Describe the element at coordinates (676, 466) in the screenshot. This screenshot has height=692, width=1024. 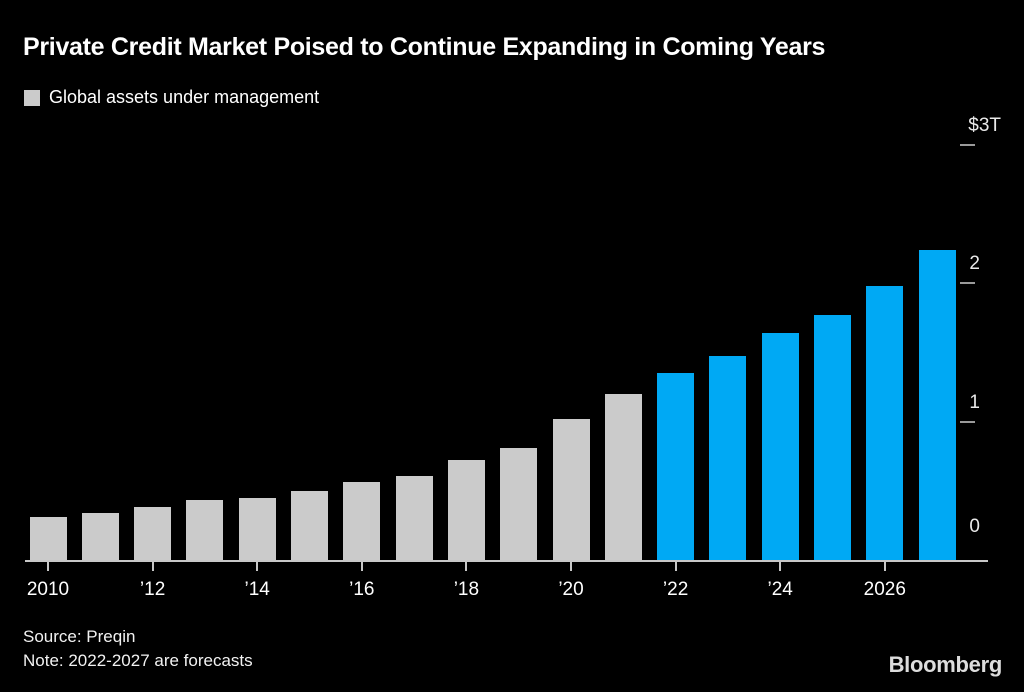
I see `bar-2022` at that location.